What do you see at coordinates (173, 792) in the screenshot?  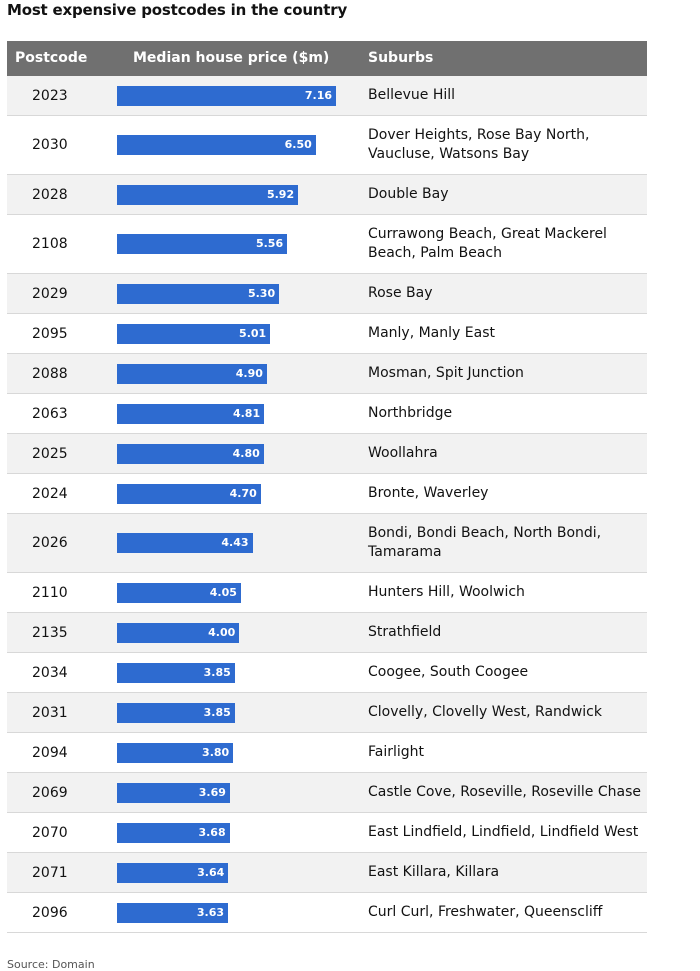 I see `price-bar: 3.69` at bounding box center [173, 792].